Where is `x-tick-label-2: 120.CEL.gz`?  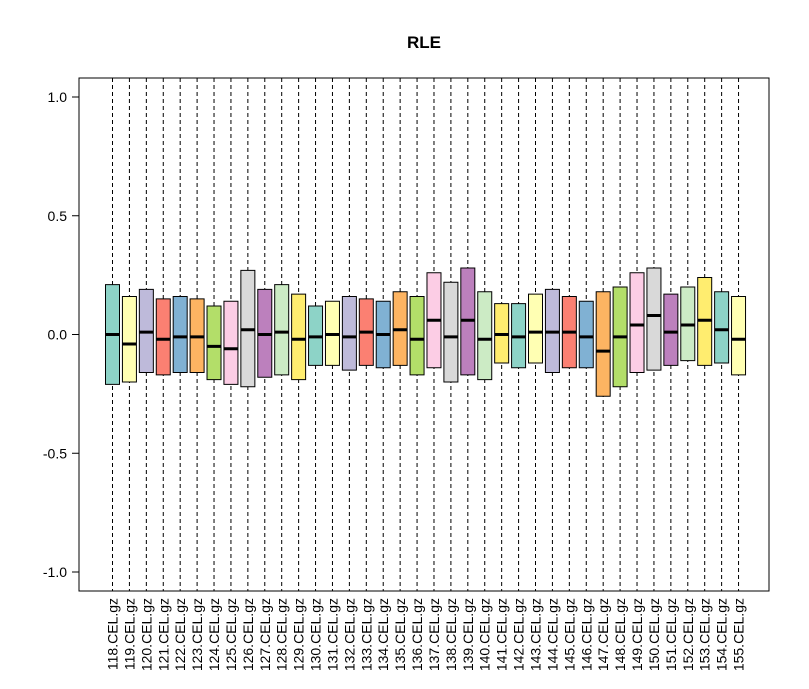 x-tick-label-2: 120.CEL.gz is located at coordinates (146, 634).